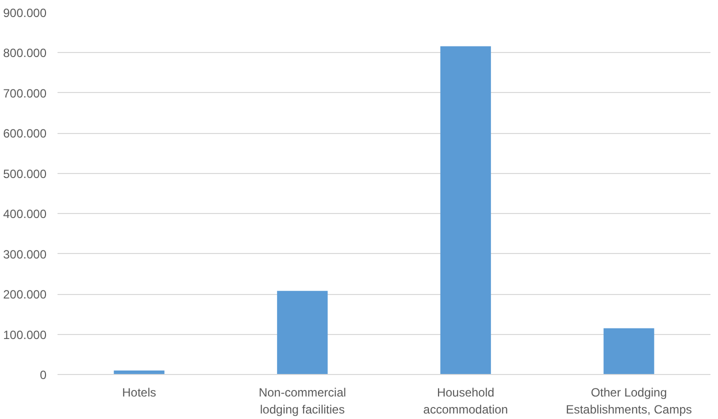  Describe the element at coordinates (139, 393) in the screenshot. I see `x-tick-label: Hotels` at that location.